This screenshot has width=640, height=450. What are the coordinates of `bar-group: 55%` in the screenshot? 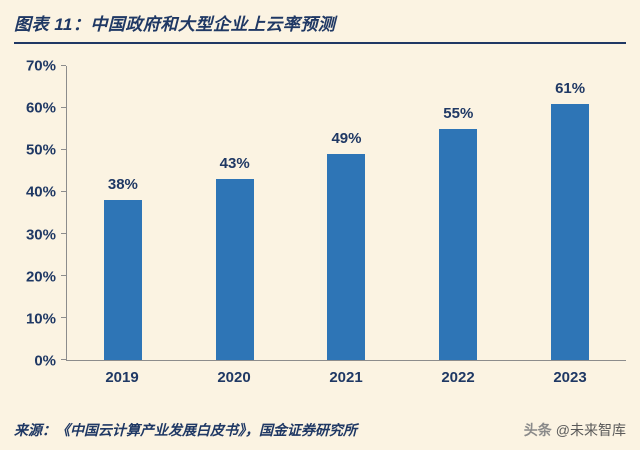 It's located at (458, 213).